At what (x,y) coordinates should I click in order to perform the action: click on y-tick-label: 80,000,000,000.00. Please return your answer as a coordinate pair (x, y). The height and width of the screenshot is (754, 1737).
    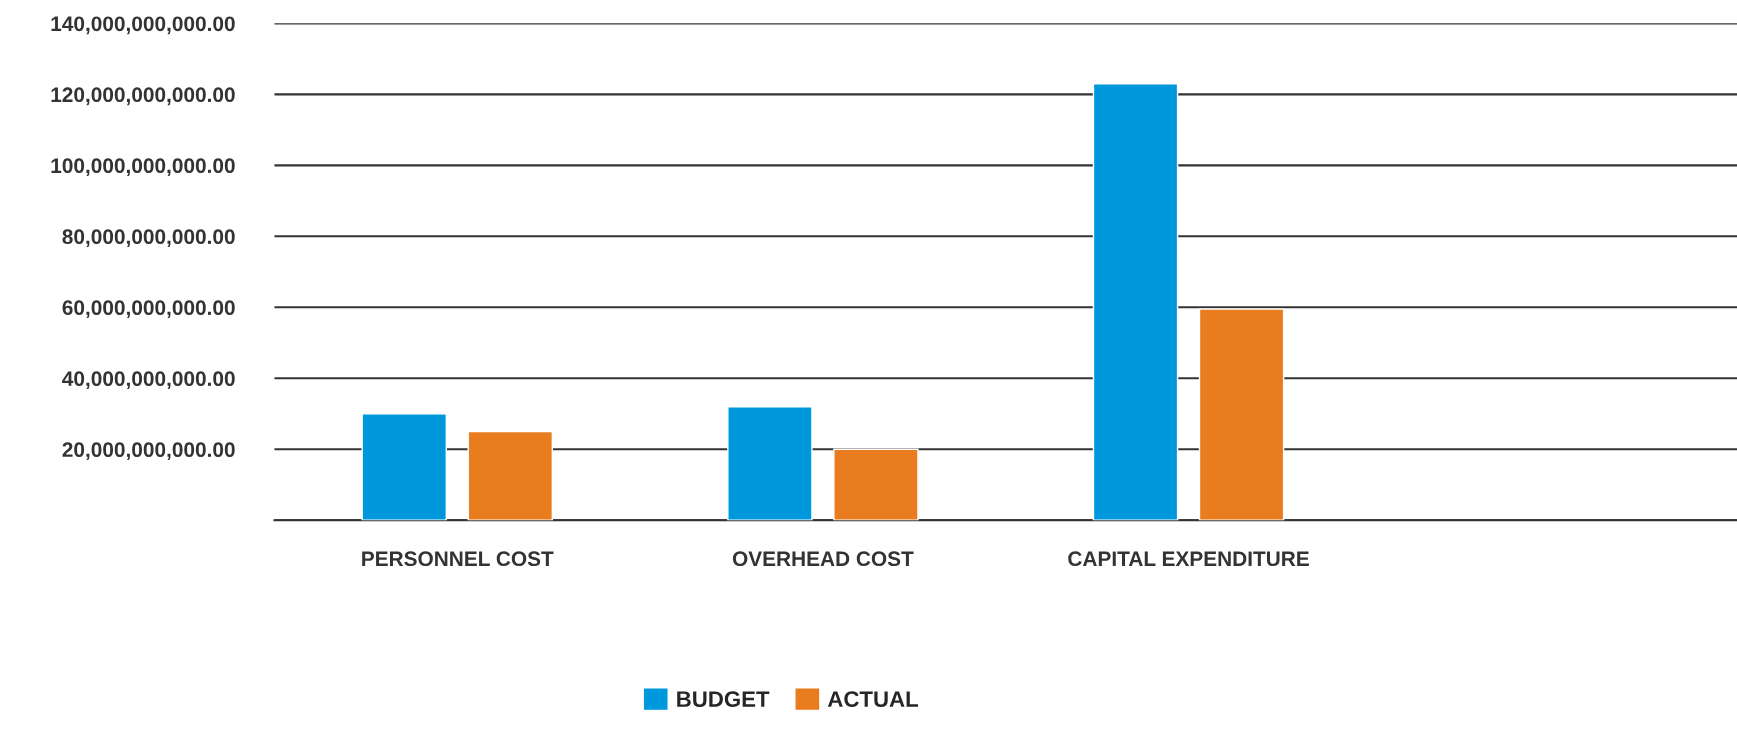
    Looking at the image, I should click on (148, 238).